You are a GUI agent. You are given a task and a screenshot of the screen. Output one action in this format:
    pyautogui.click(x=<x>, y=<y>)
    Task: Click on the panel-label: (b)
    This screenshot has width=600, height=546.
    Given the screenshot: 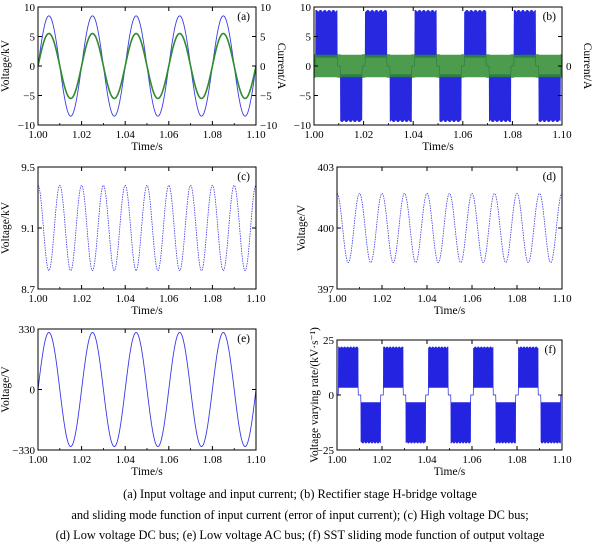 What is the action you would take?
    pyautogui.click(x=550, y=17)
    